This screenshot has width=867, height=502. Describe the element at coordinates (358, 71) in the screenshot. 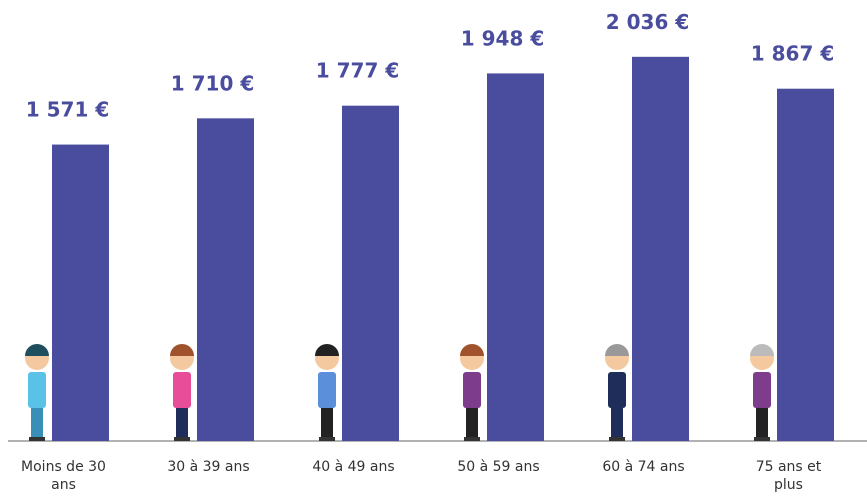

I see `value-label: 1 777 €` at that location.